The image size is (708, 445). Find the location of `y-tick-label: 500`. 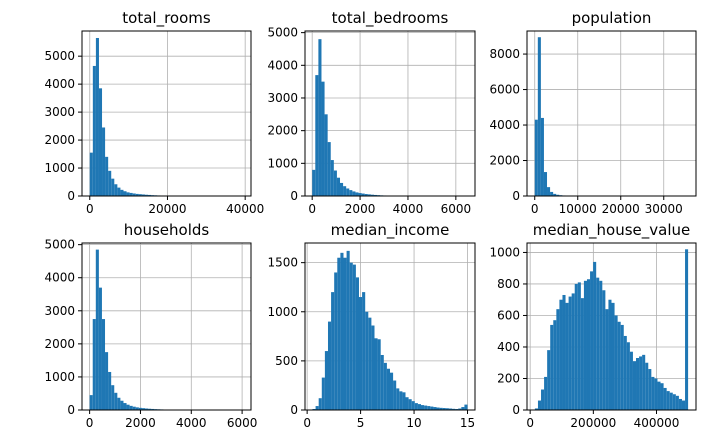

y-tick-label: 500 is located at coordinates (286, 361).